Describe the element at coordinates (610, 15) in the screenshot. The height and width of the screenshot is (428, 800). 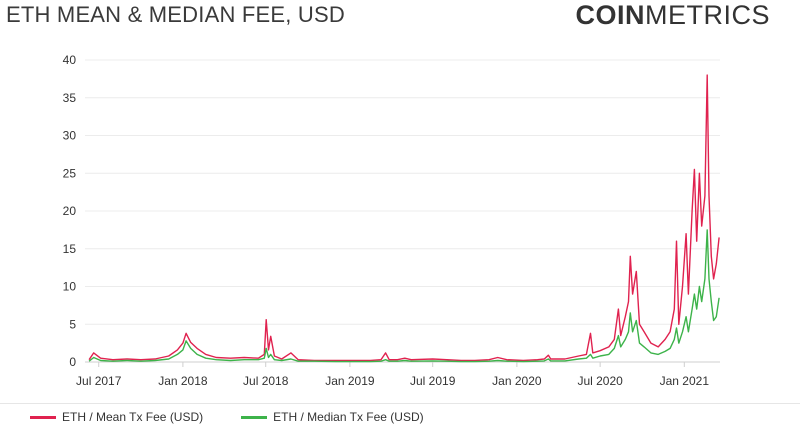
I see `logo-bold-text: COIN` at that location.